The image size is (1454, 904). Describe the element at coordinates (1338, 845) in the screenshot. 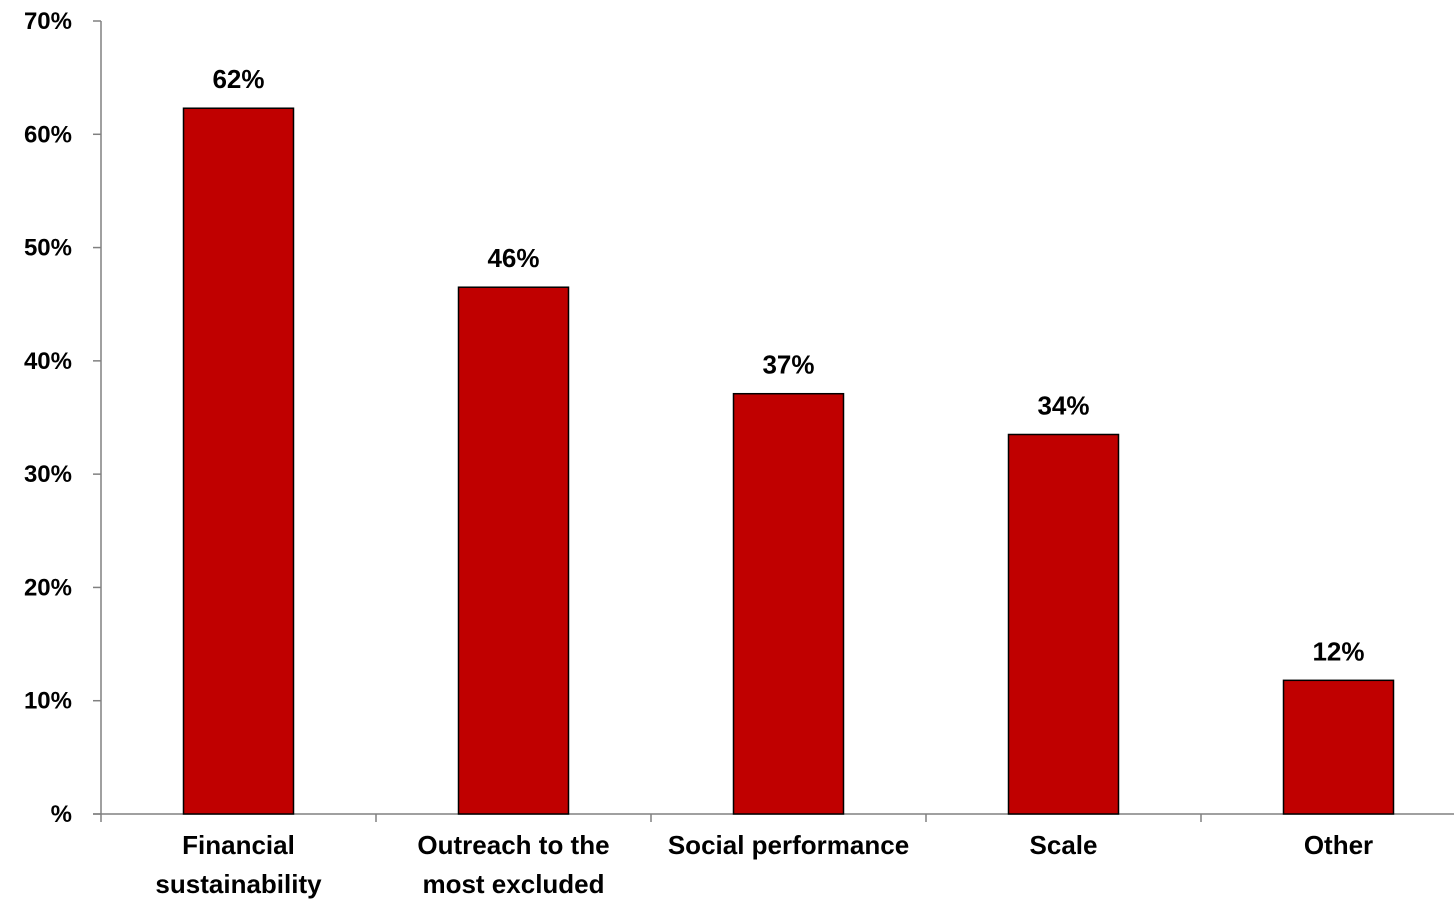

I see `category-label: Other` at that location.